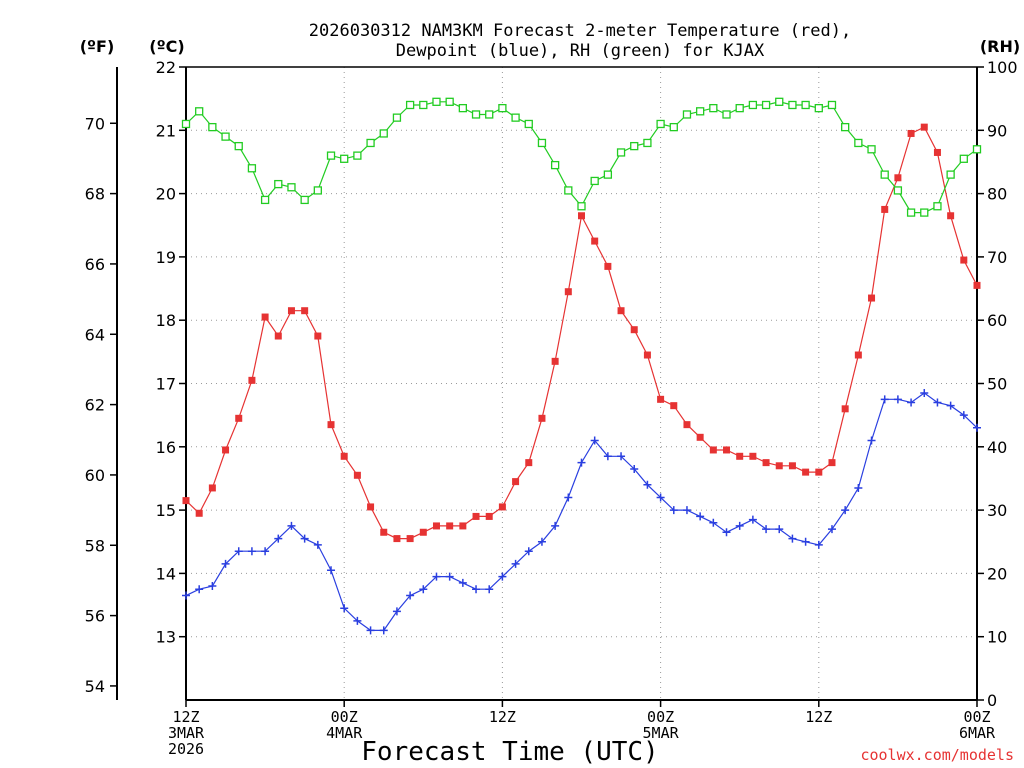 Image resolution: width=1024 pixels, height=768 pixels. What do you see at coordinates (977, 733) in the screenshot?
I see `x-tick-label: 6MAR` at bounding box center [977, 733].